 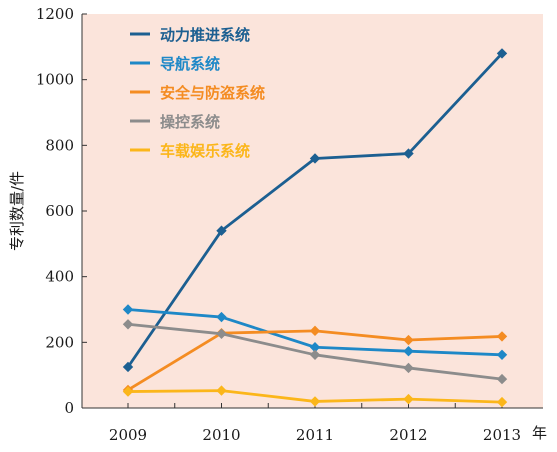 I want to click on y-tick-label: 1200, so click(x=55, y=14).